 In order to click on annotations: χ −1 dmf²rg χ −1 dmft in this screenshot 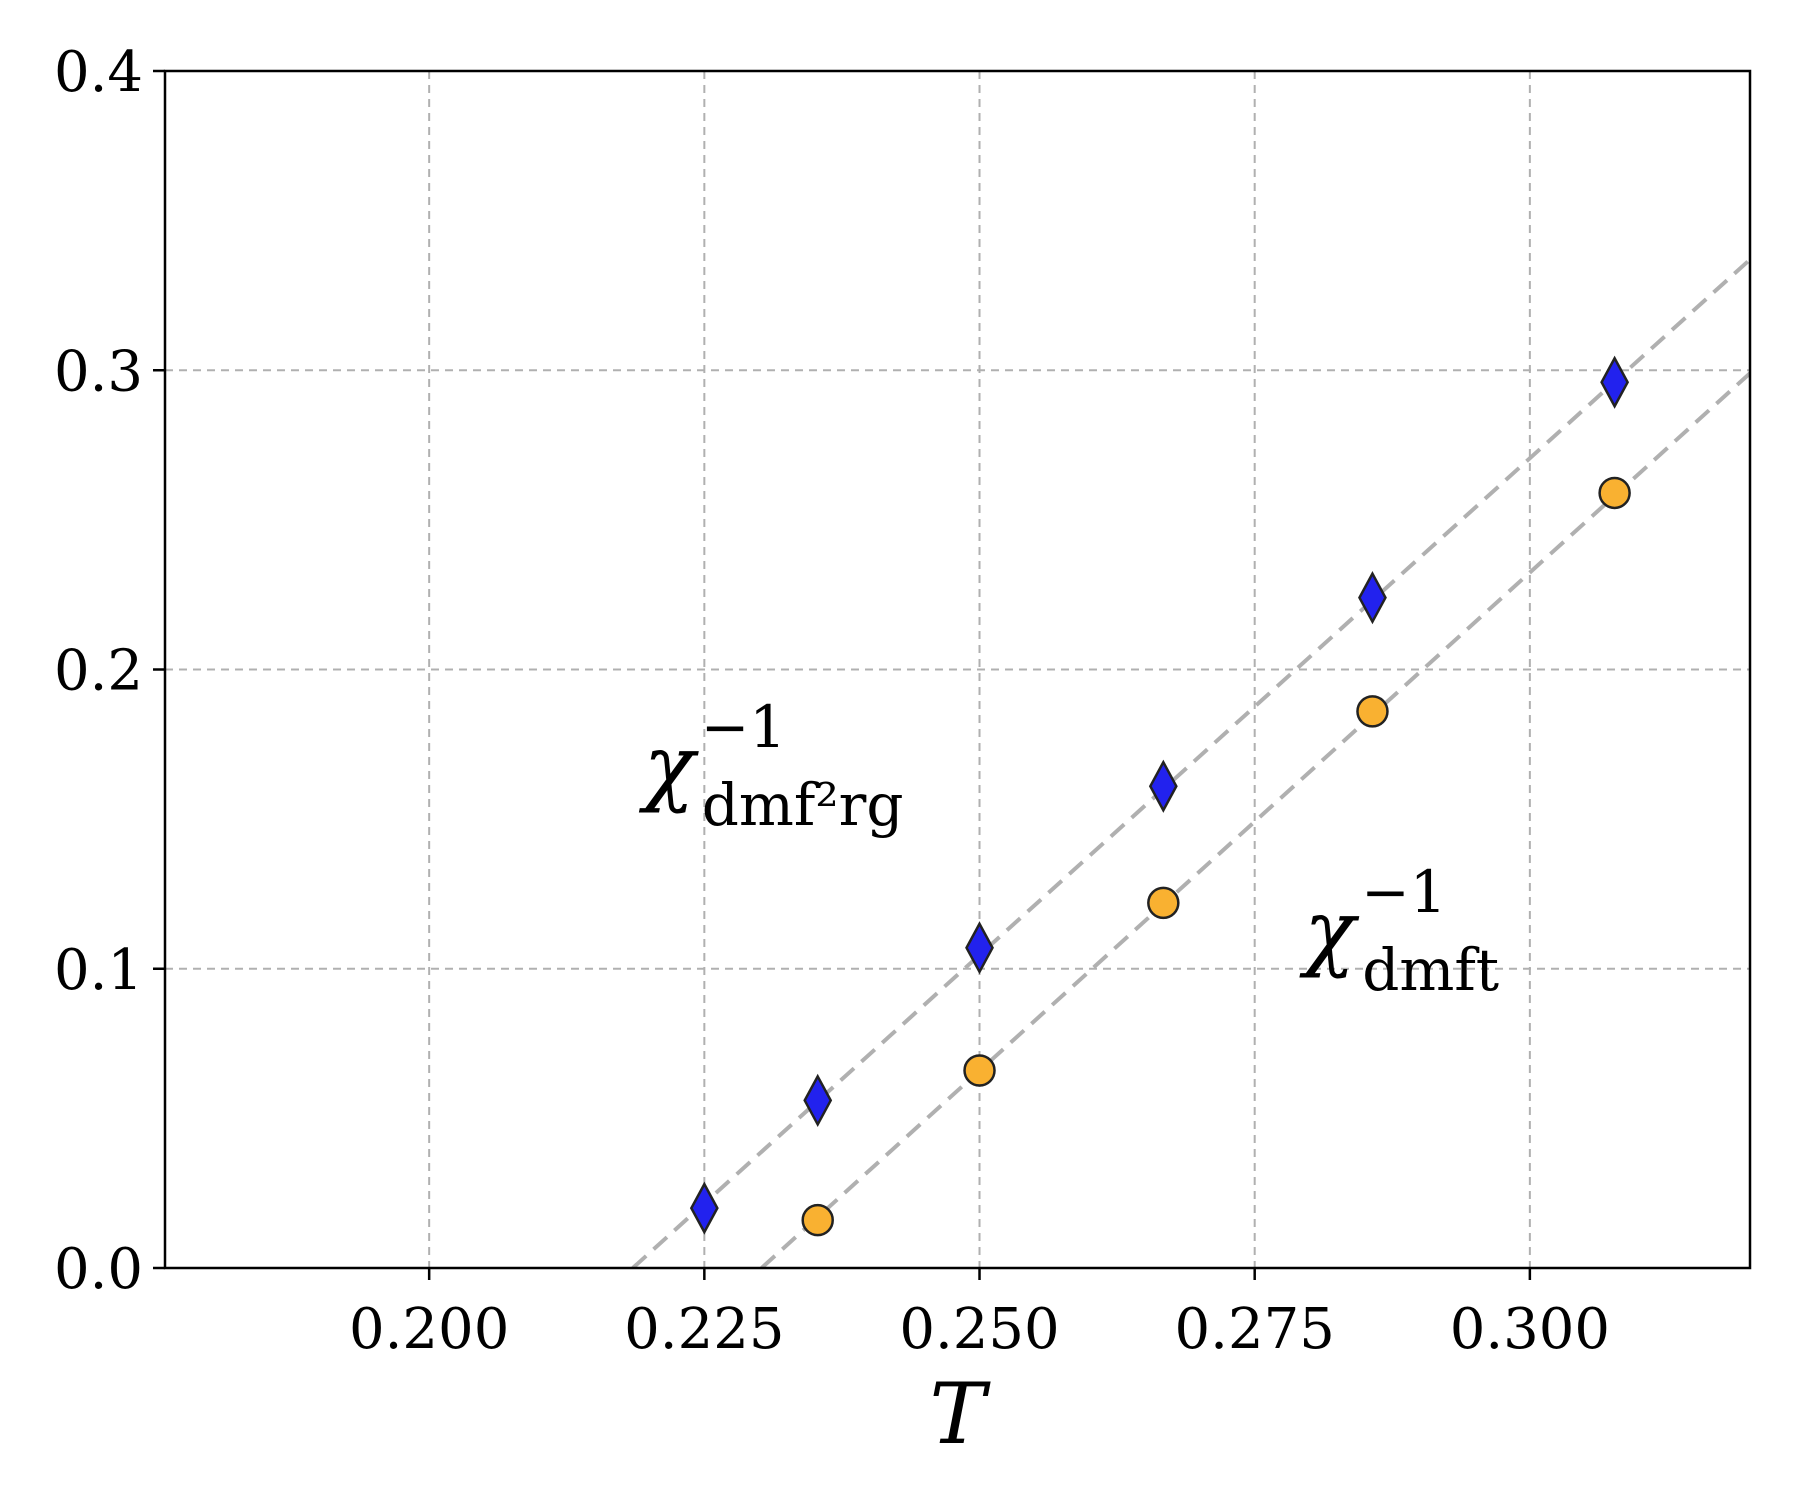, I will do `click(1069, 848)`.